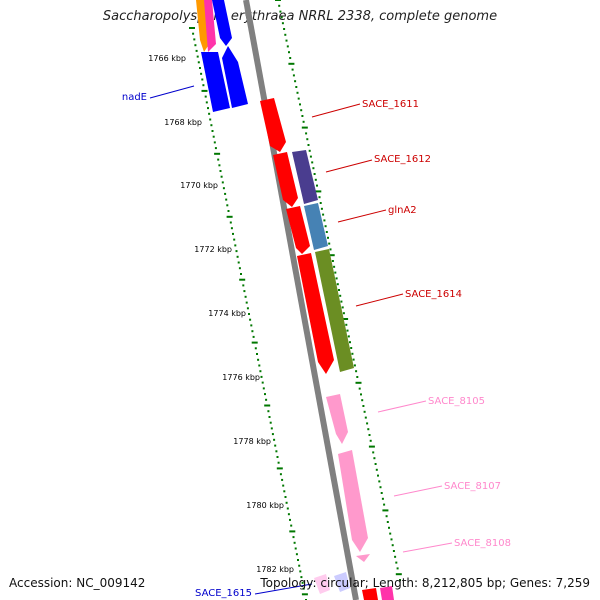  Describe the element at coordinates (342, 582) in the screenshot. I see `gene-lavender` at that location.